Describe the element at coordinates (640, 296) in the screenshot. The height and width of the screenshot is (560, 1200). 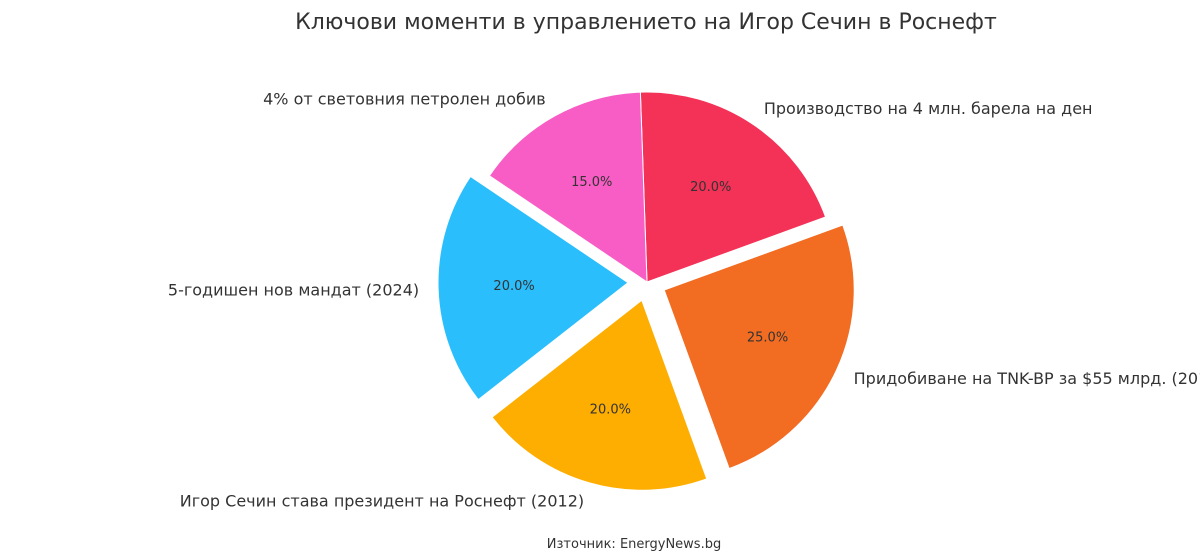
I see `percent-labels-layer: 20.0% 15.0% 20.0% 20.0% 25.0%` at that location.